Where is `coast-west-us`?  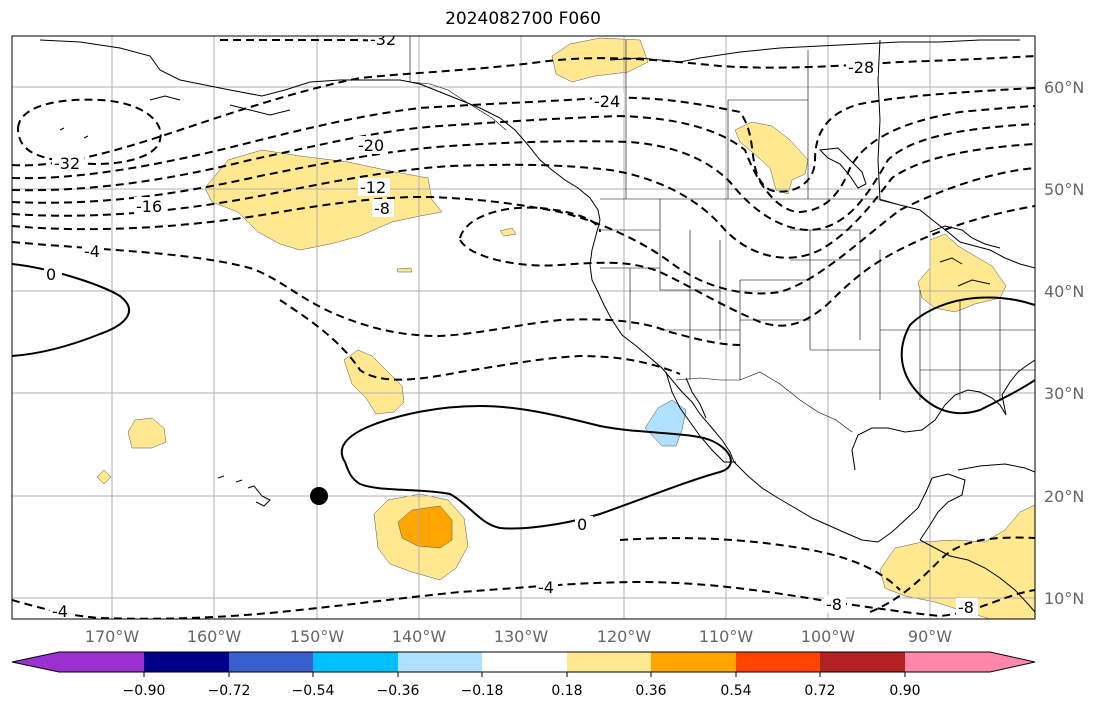
coast-west-us is located at coordinates (662, 341).